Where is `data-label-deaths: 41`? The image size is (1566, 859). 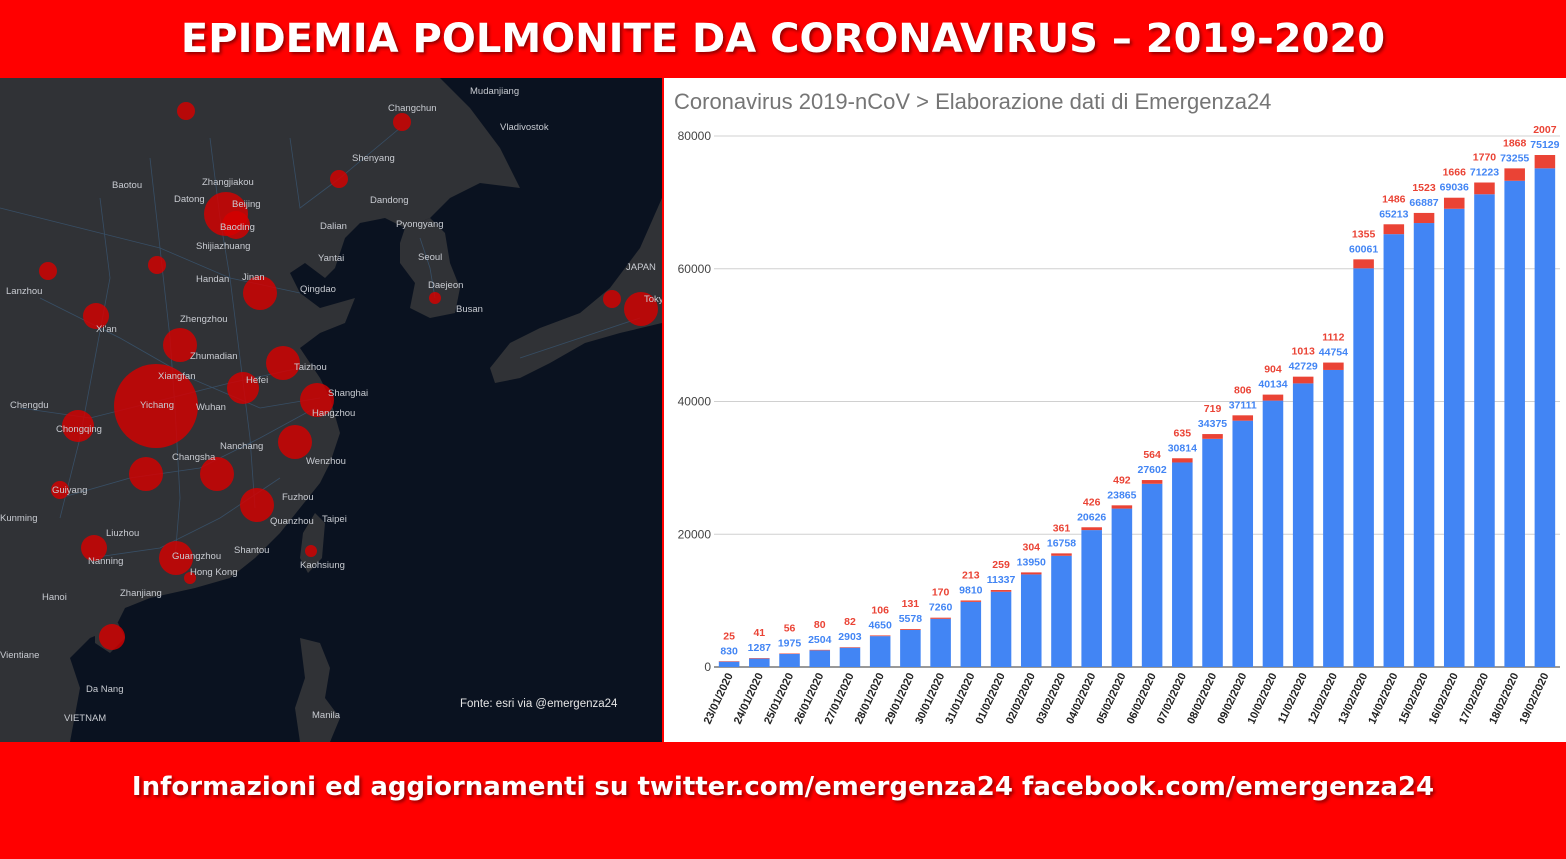 data-label-deaths: 41 is located at coordinates (759, 633).